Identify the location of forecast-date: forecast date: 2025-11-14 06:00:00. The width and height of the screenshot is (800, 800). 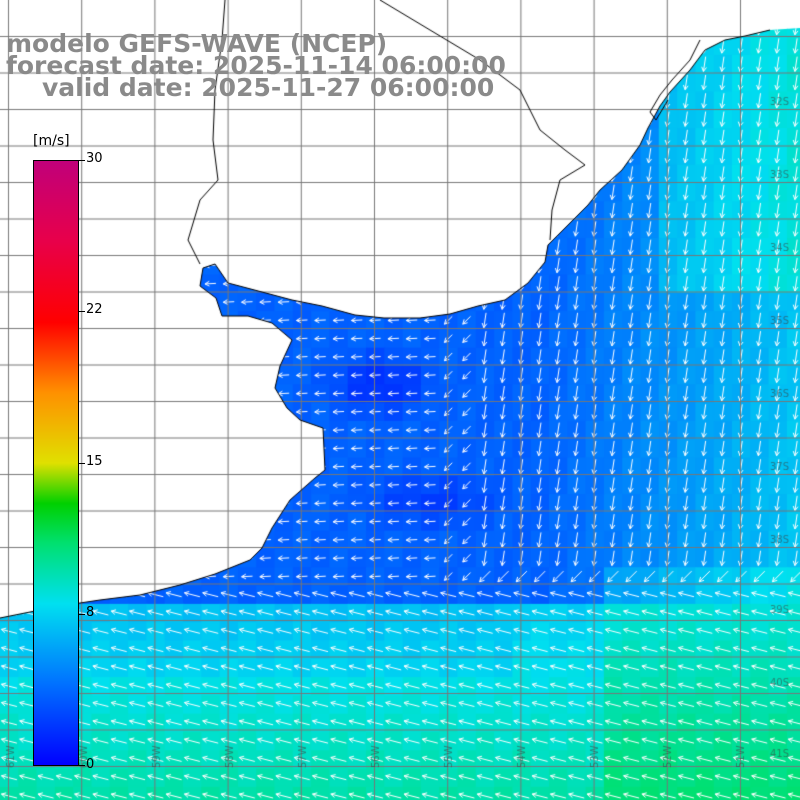
(256, 65).